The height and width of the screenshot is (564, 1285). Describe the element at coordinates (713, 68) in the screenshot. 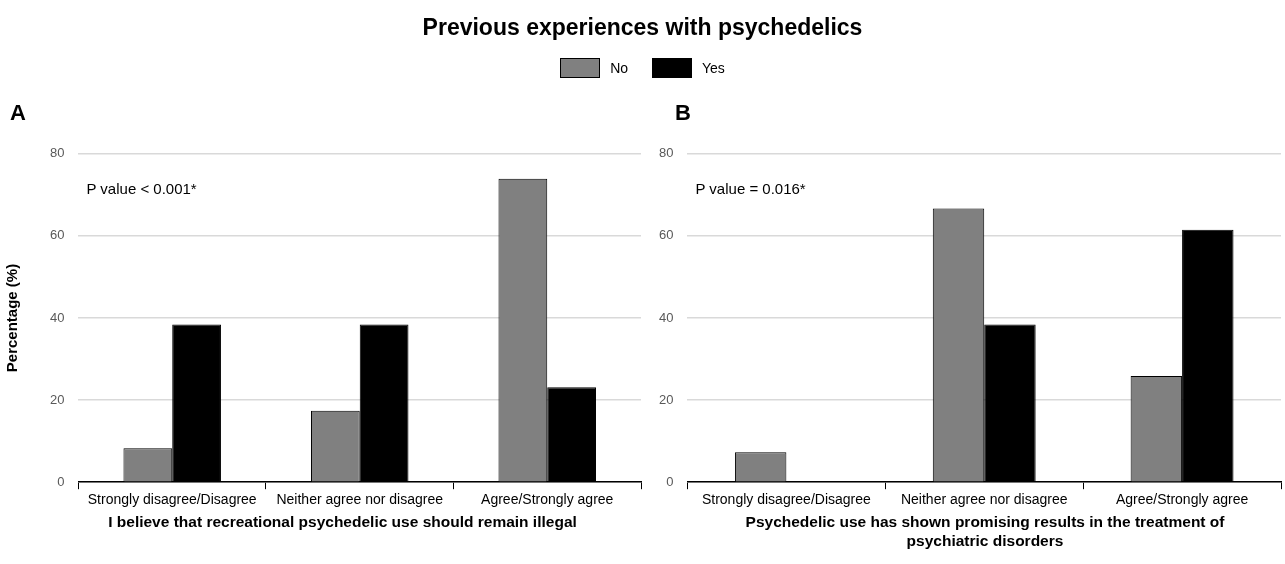

I see `legend-label: Yes` at that location.